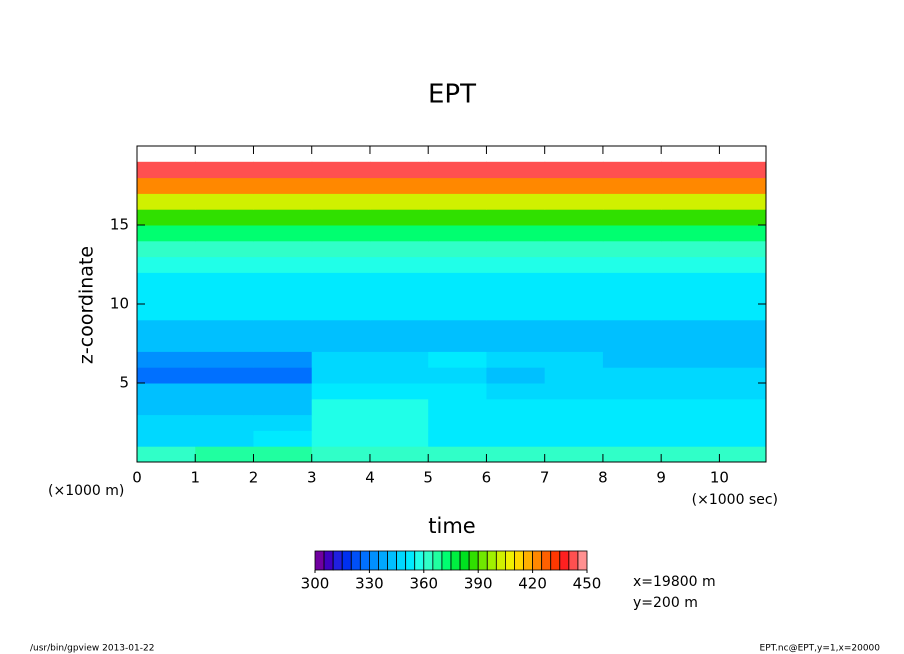 The image size is (904, 654). What do you see at coordinates (545, 478) in the screenshot?
I see `x-tick-label: 7` at bounding box center [545, 478].